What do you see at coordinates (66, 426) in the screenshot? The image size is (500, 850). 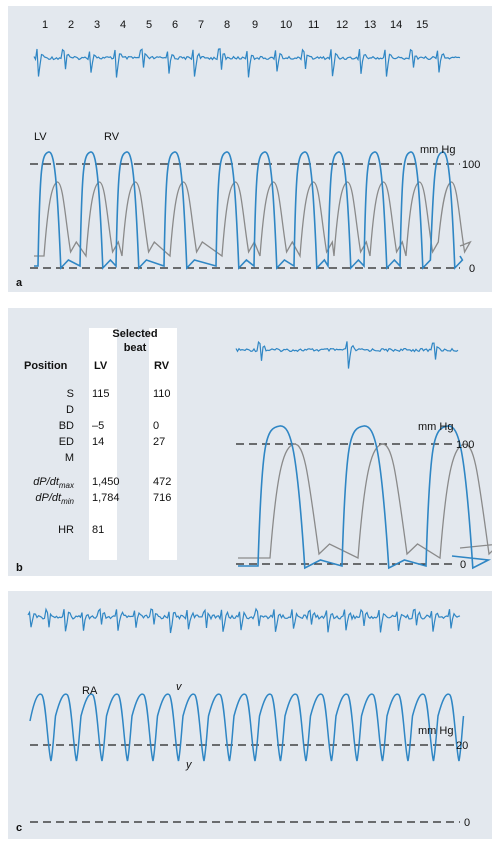 I see `row-label: BD` at bounding box center [66, 426].